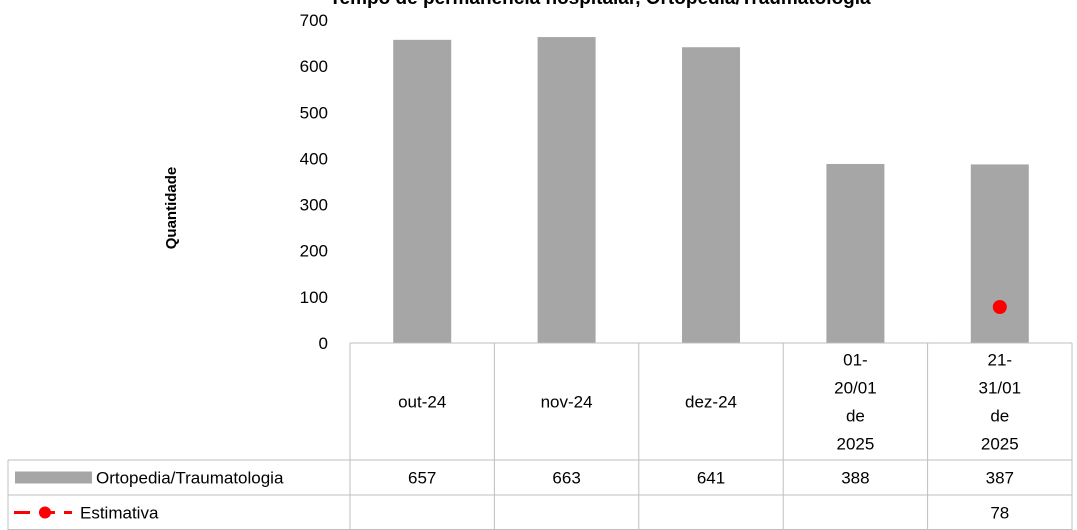  What do you see at coordinates (566, 478) in the screenshot?
I see `table-cell-value: 663` at bounding box center [566, 478].